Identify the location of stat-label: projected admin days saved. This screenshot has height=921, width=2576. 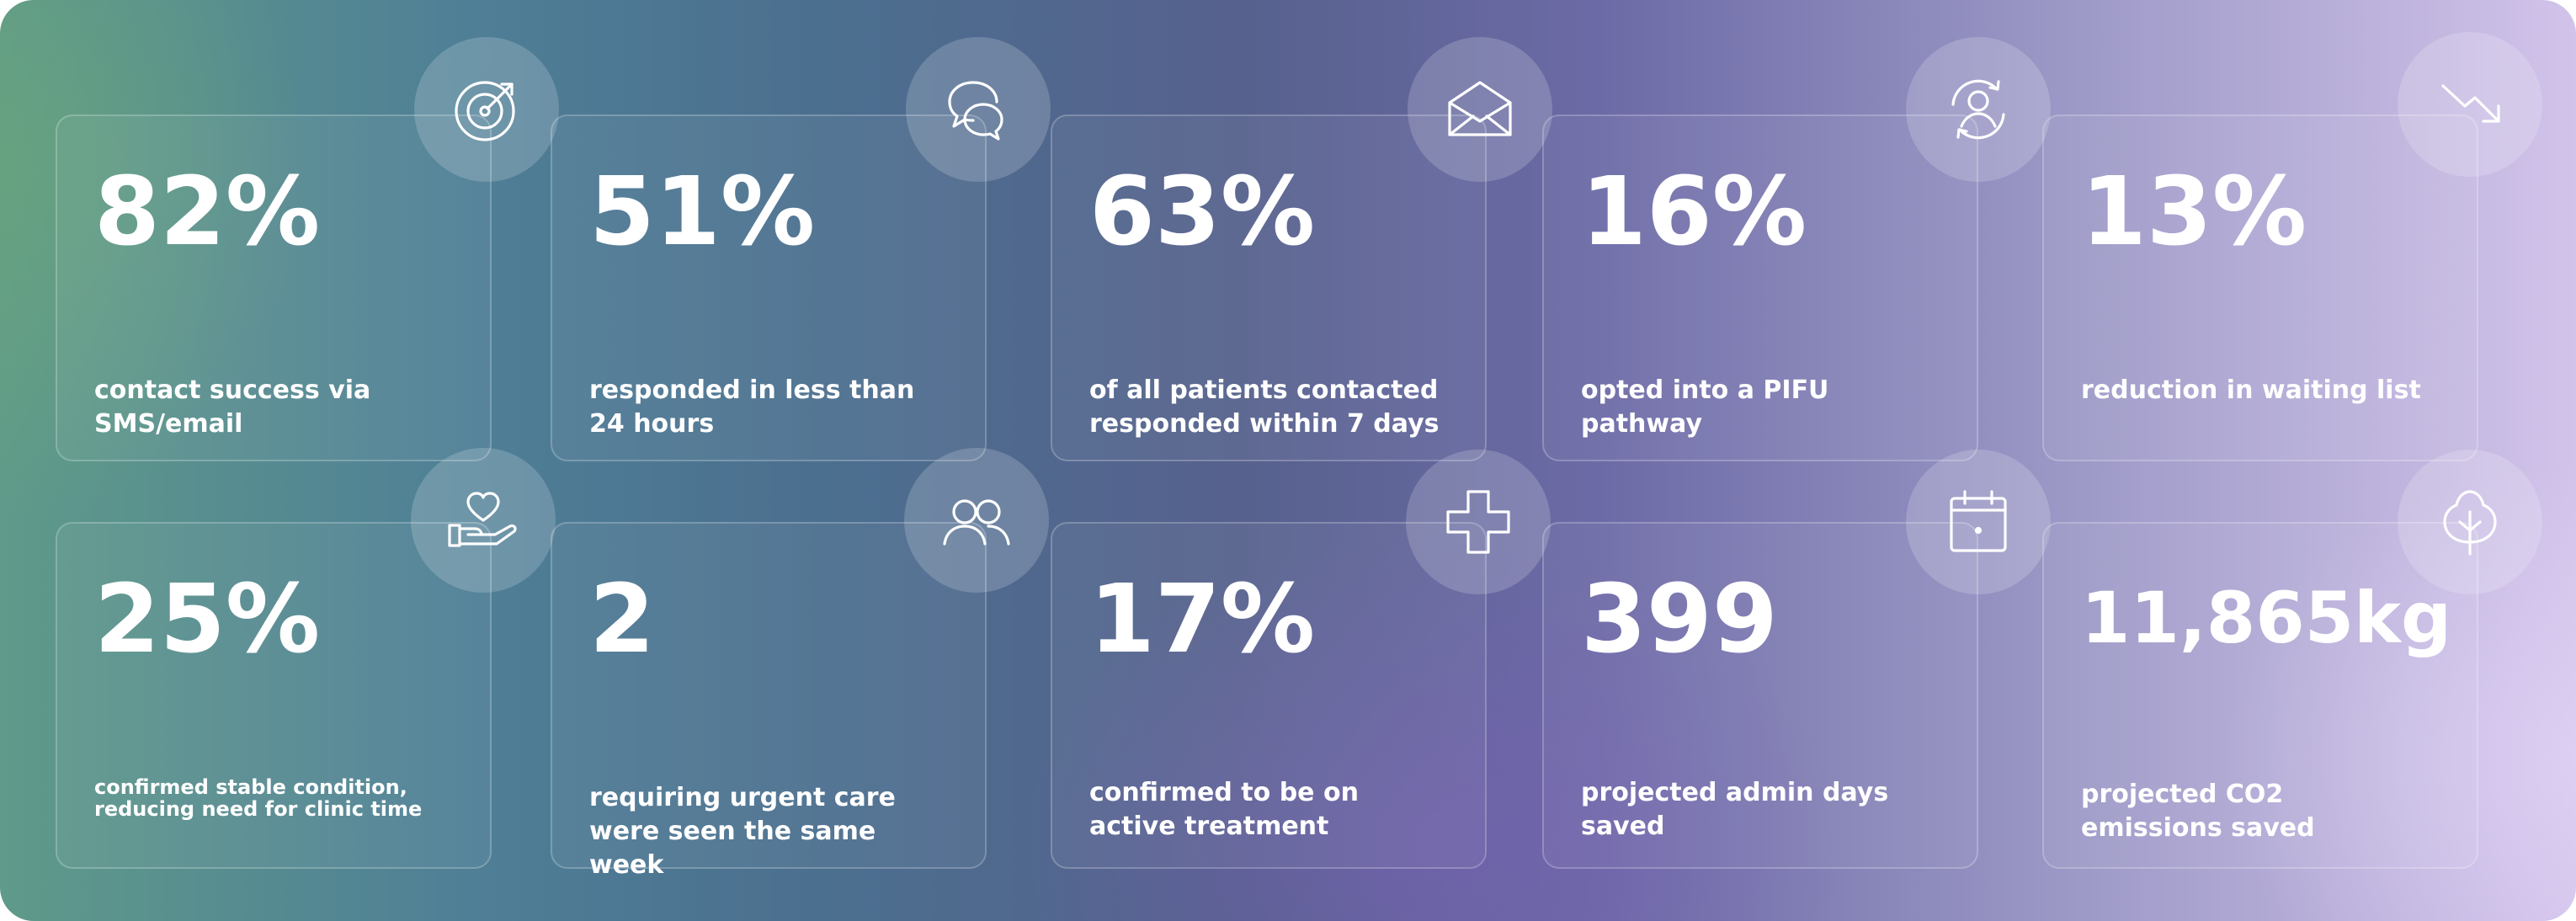
(1735, 810).